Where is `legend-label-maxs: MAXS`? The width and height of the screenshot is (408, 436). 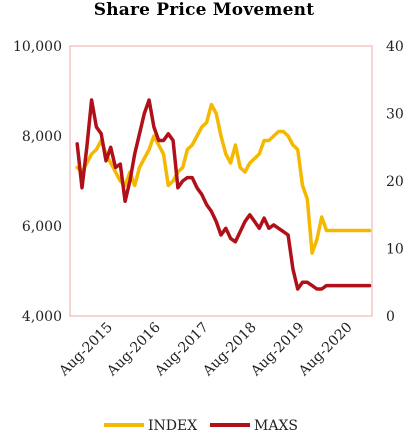
legend-label-maxs: MAXS is located at coordinates (276, 426).